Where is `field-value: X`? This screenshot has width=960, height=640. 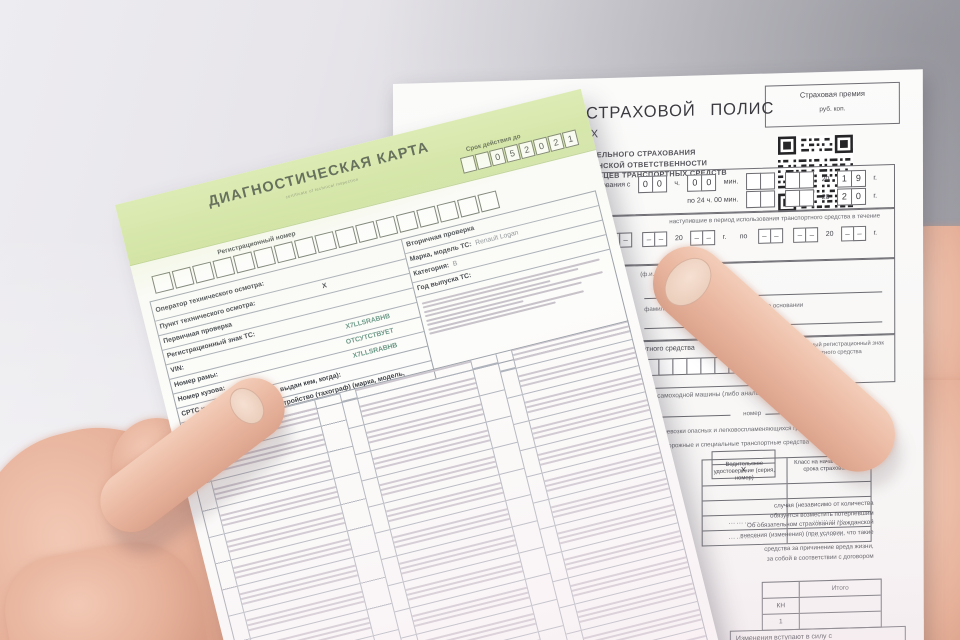 field-value: X is located at coordinates (324, 286).